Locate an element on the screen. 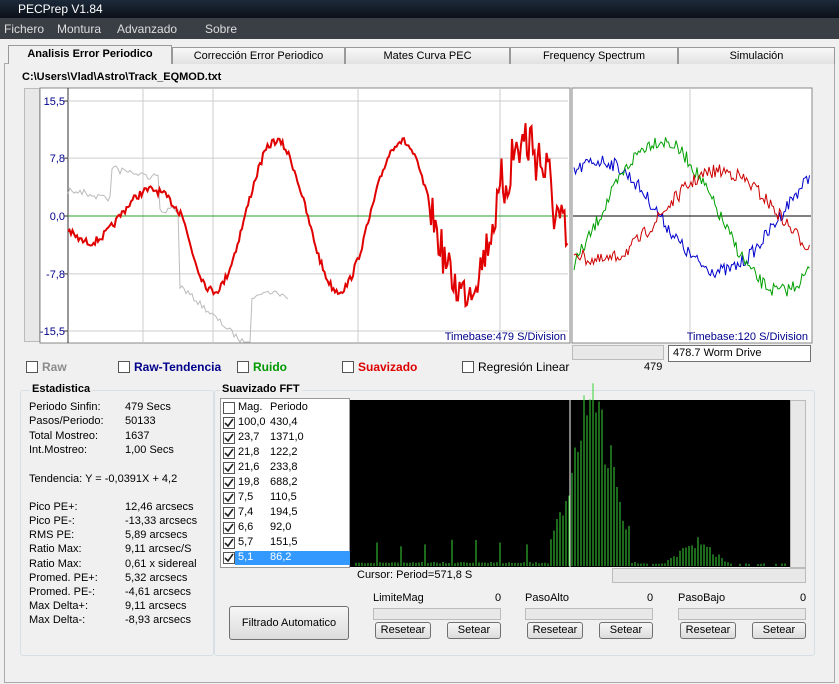  list-cell: 194,5 is located at coordinates (284, 512).